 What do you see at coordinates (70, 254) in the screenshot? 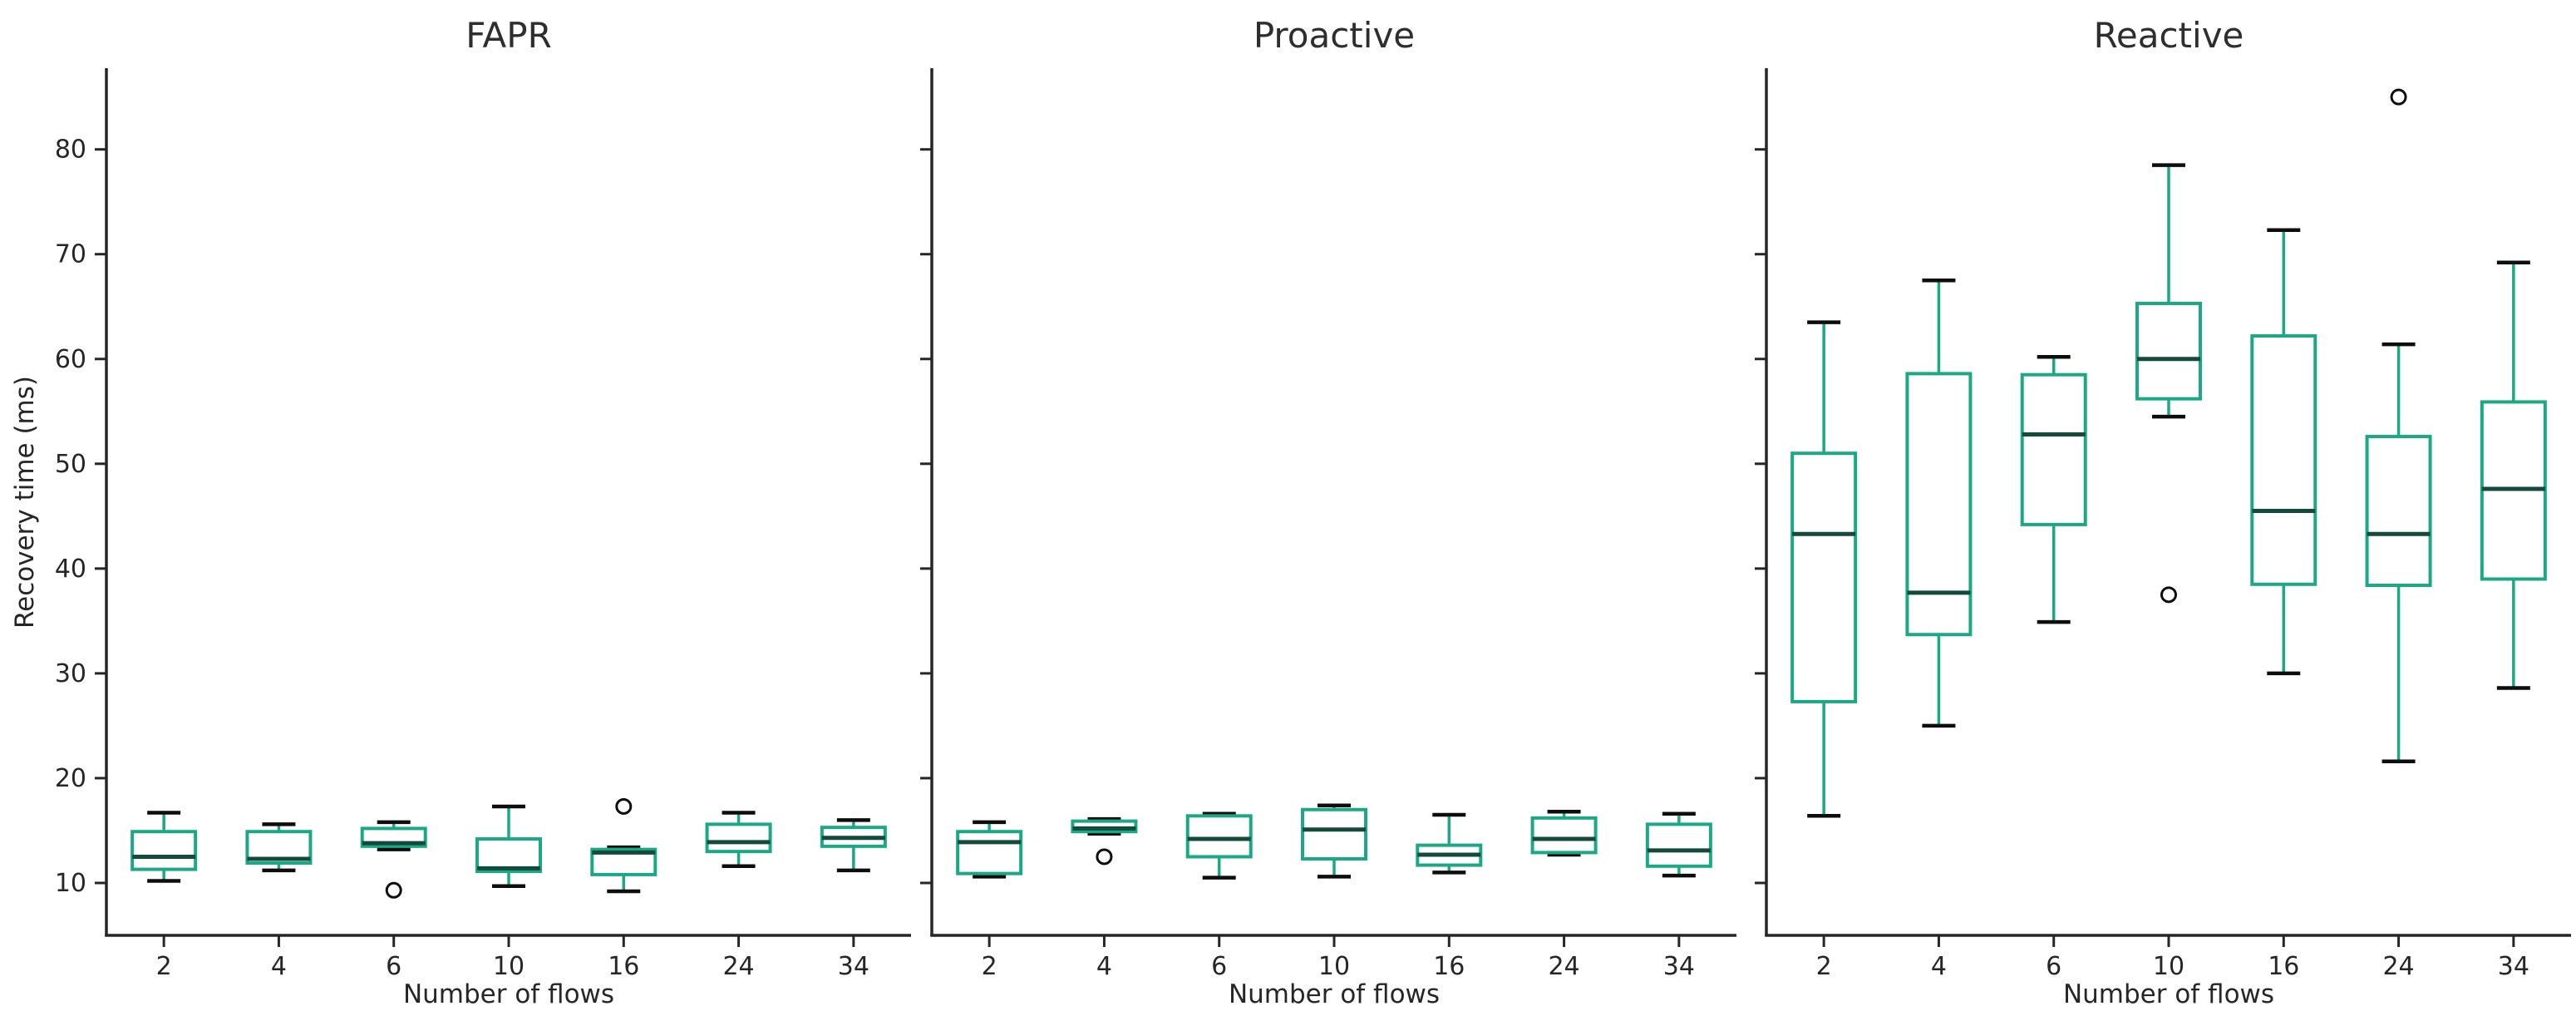
I see `y-tick-label: 70` at bounding box center [70, 254].